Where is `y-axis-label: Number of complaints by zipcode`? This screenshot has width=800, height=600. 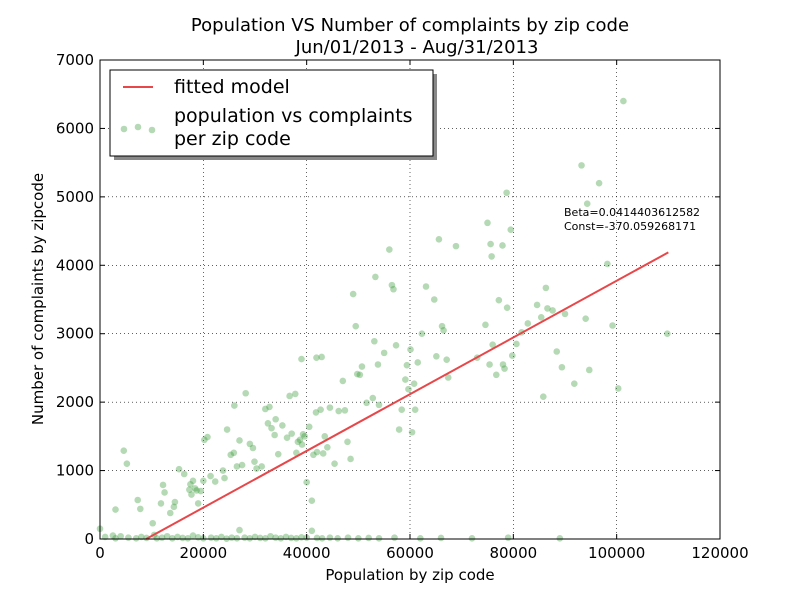 y-axis-label: Number of complaints by zipcode is located at coordinates (38, 299).